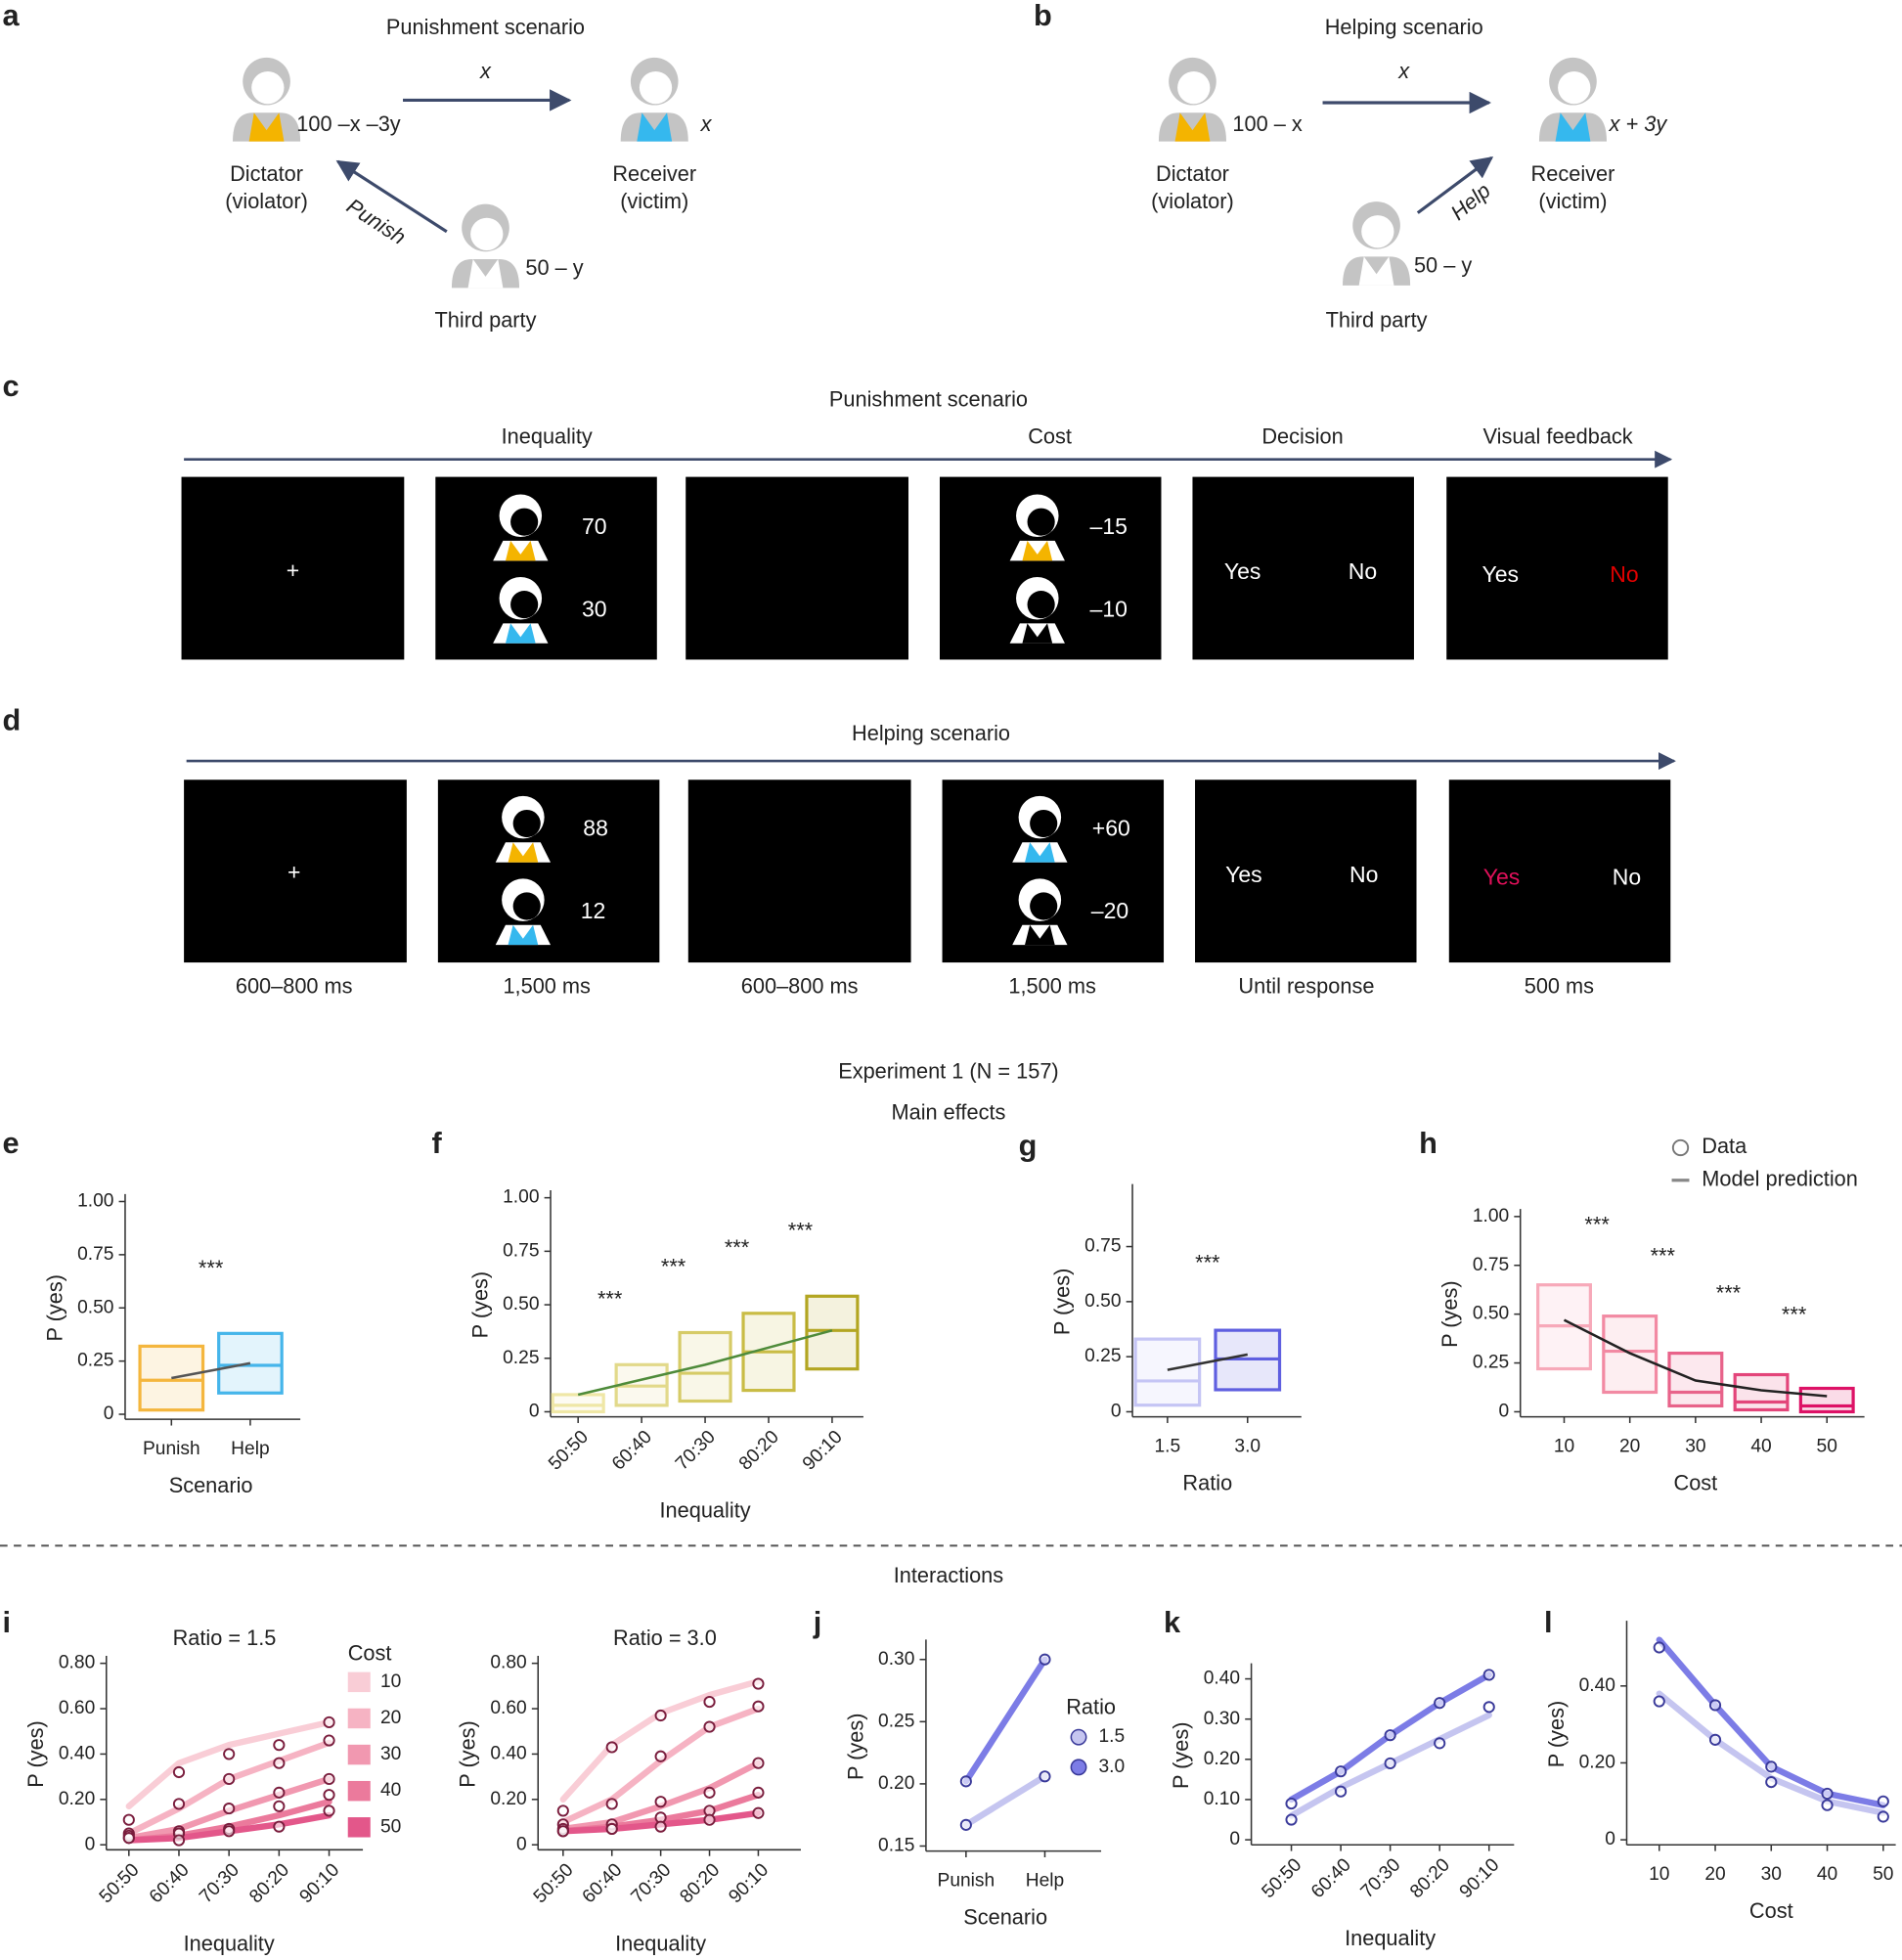 This screenshot has height=1960, width=1902. What do you see at coordinates (486, 320) in the screenshot?
I see `role: Third party` at bounding box center [486, 320].